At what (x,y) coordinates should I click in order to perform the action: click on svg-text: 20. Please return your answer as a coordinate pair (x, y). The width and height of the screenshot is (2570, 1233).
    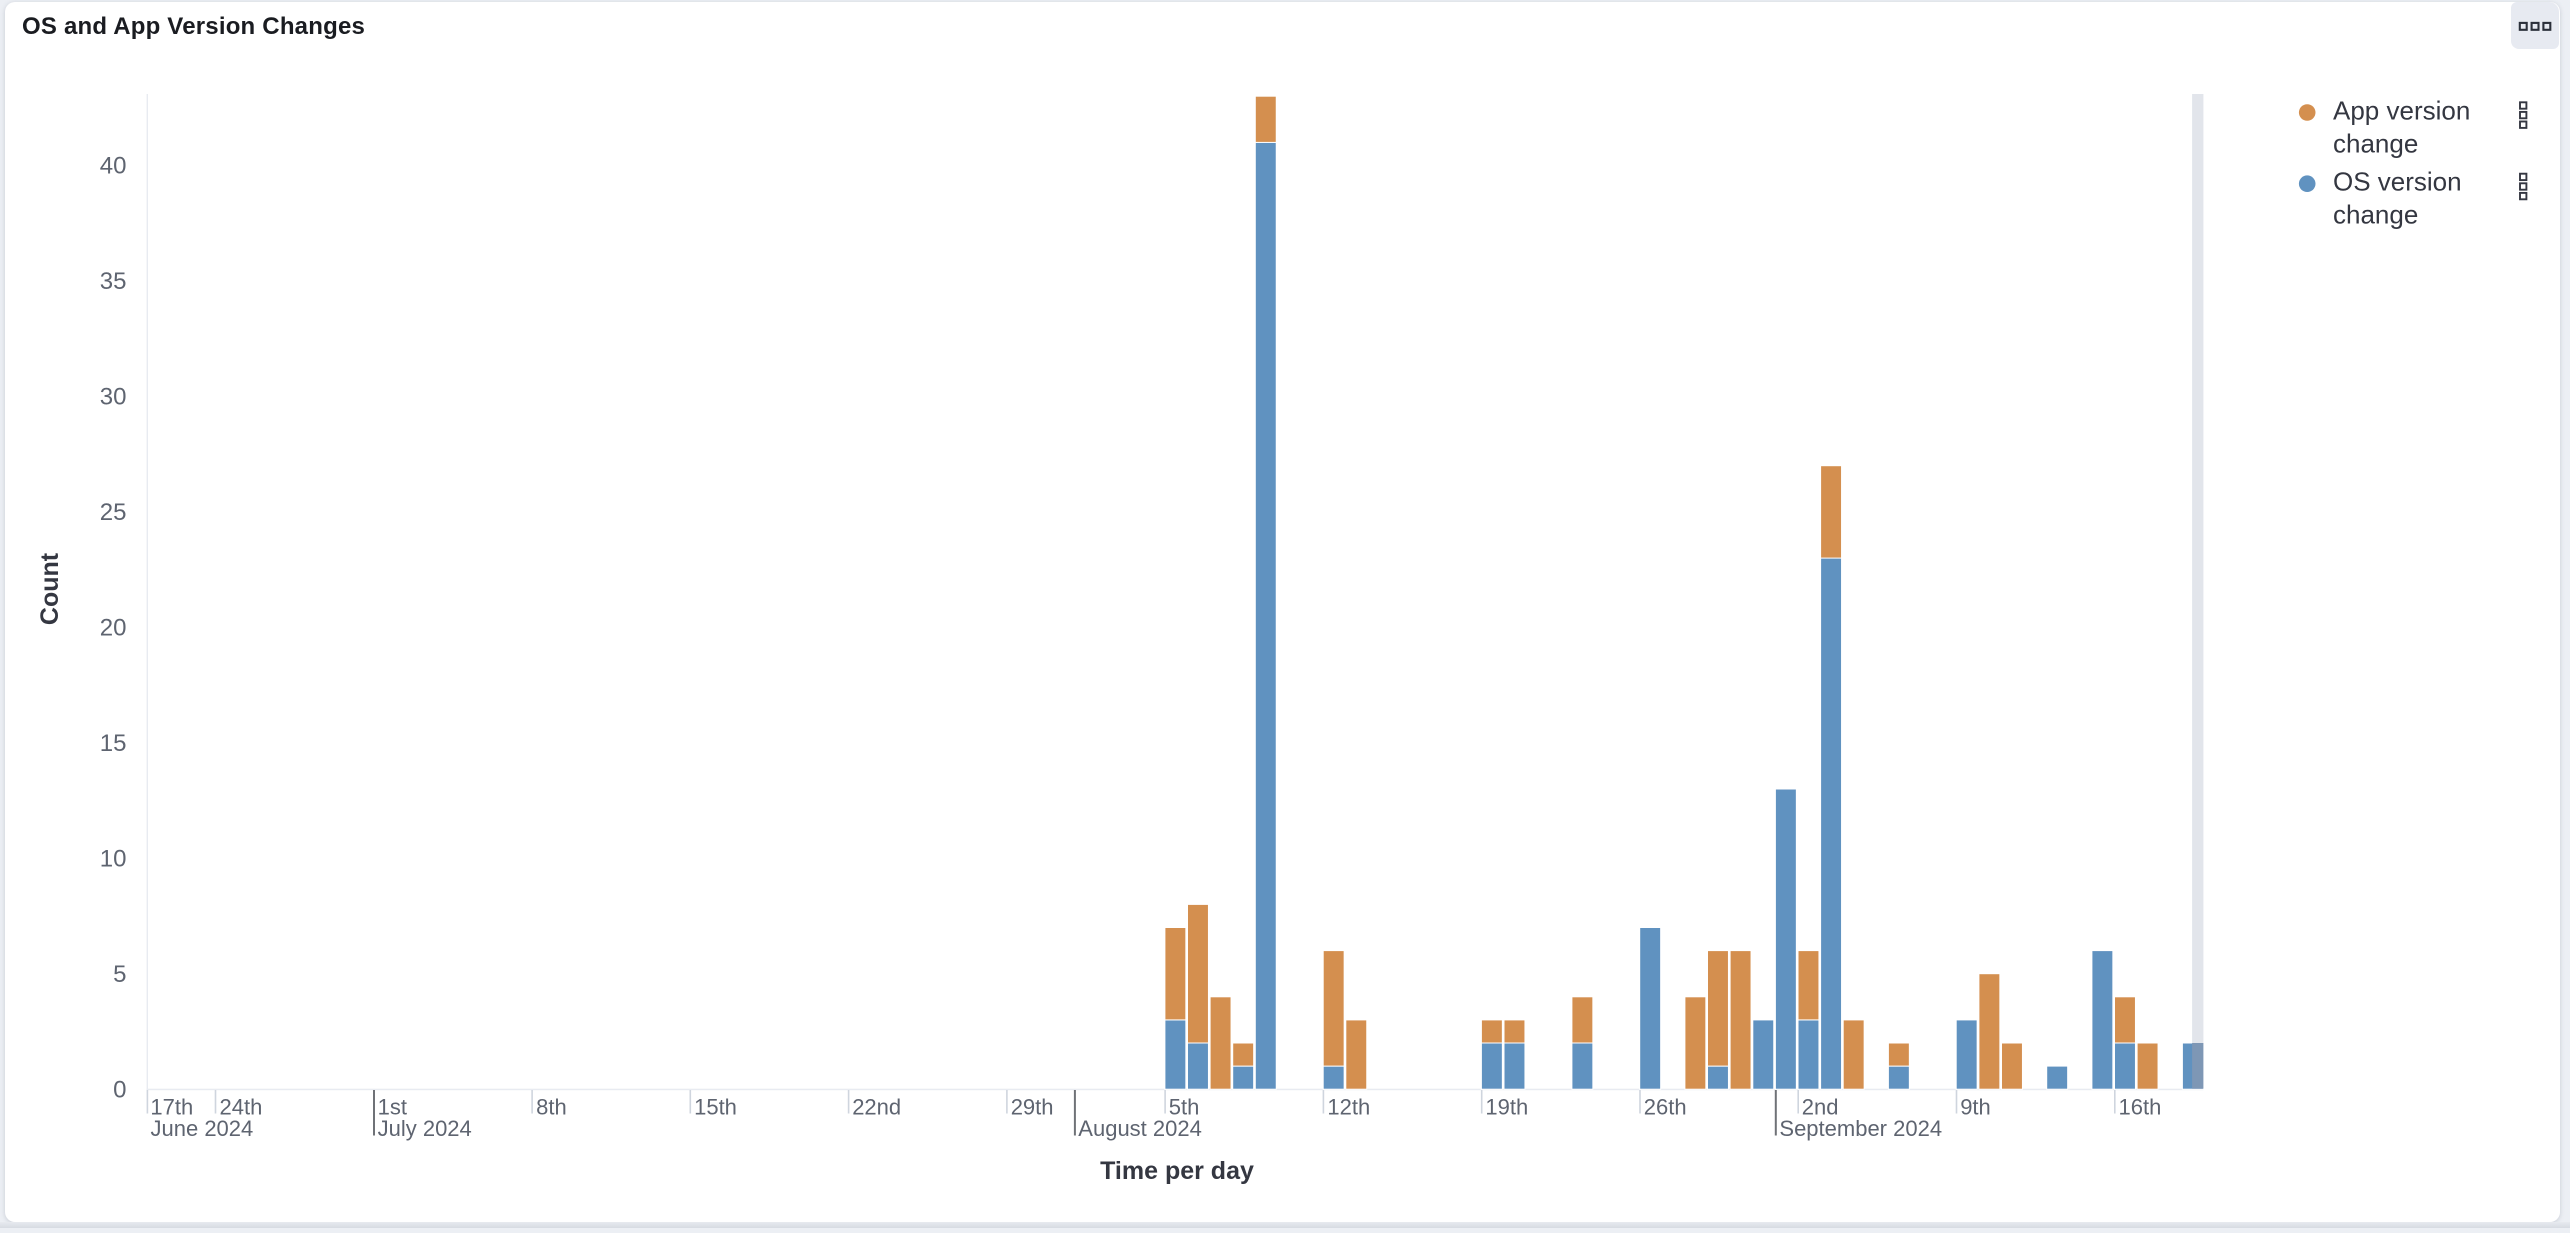
    Looking at the image, I should click on (113, 628).